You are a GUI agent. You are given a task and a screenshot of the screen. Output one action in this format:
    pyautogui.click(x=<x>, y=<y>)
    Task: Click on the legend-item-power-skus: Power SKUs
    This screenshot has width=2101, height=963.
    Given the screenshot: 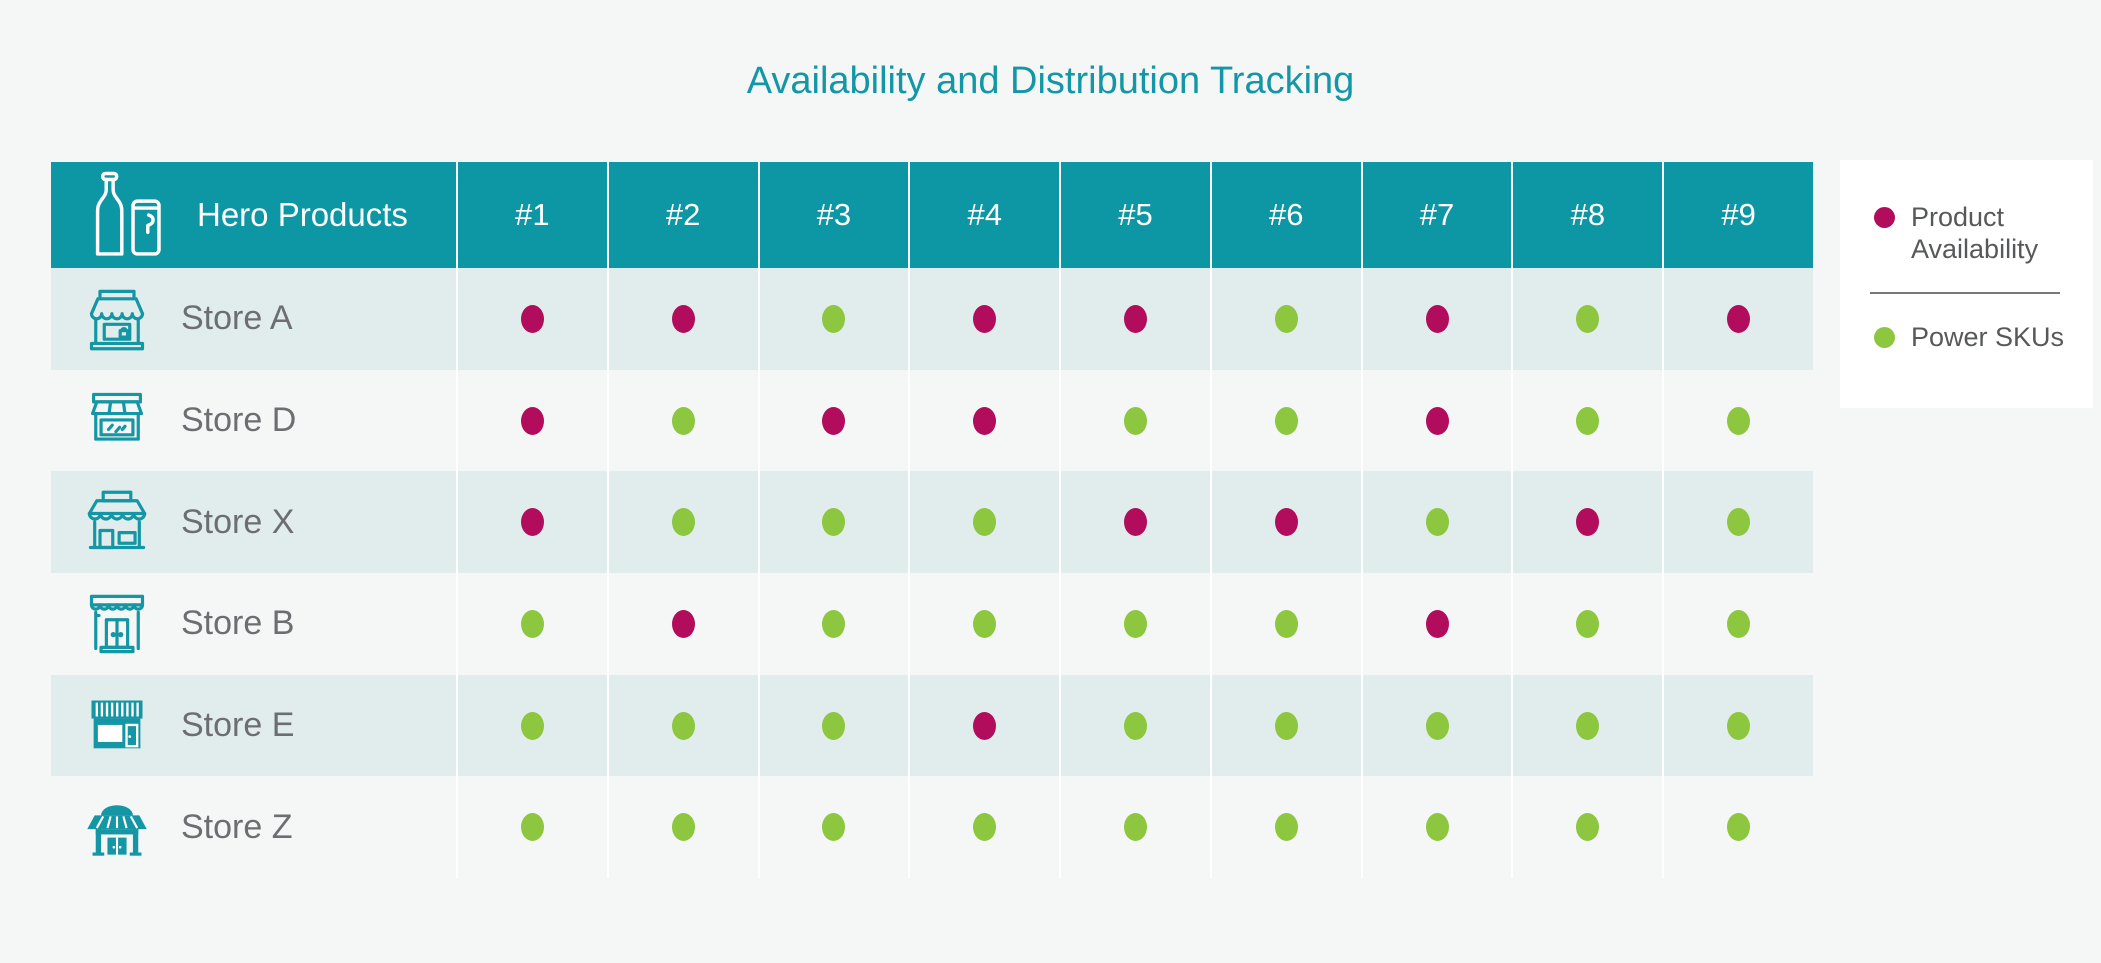 What is the action you would take?
    pyautogui.click(x=1983, y=338)
    